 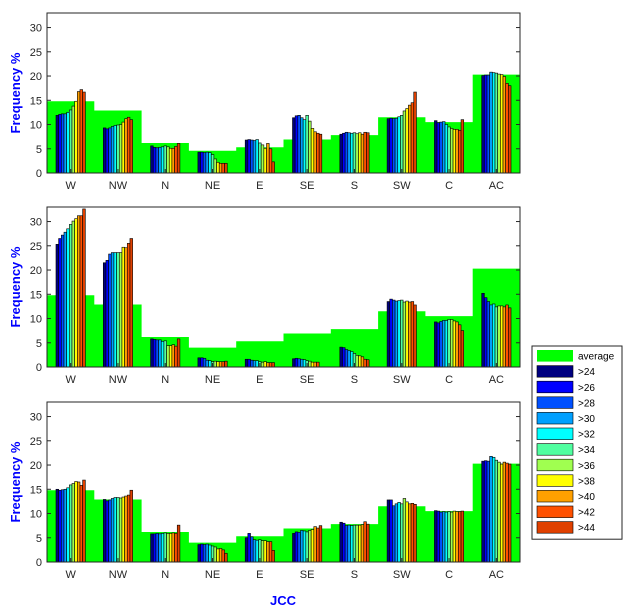 What do you see at coordinates (257, 364) in the screenshot?
I see `bar-E-gt32` at bounding box center [257, 364].